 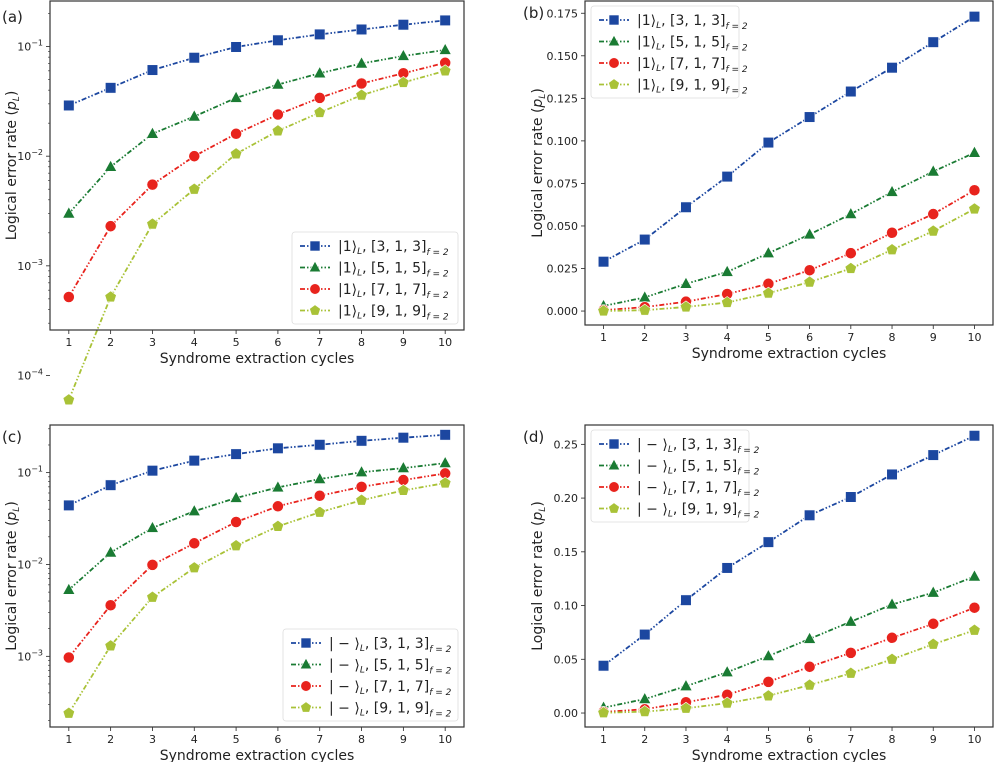 What do you see at coordinates (30, 155) in the screenshot?
I see `y-tick-label: 10⁻²` at bounding box center [30, 155].